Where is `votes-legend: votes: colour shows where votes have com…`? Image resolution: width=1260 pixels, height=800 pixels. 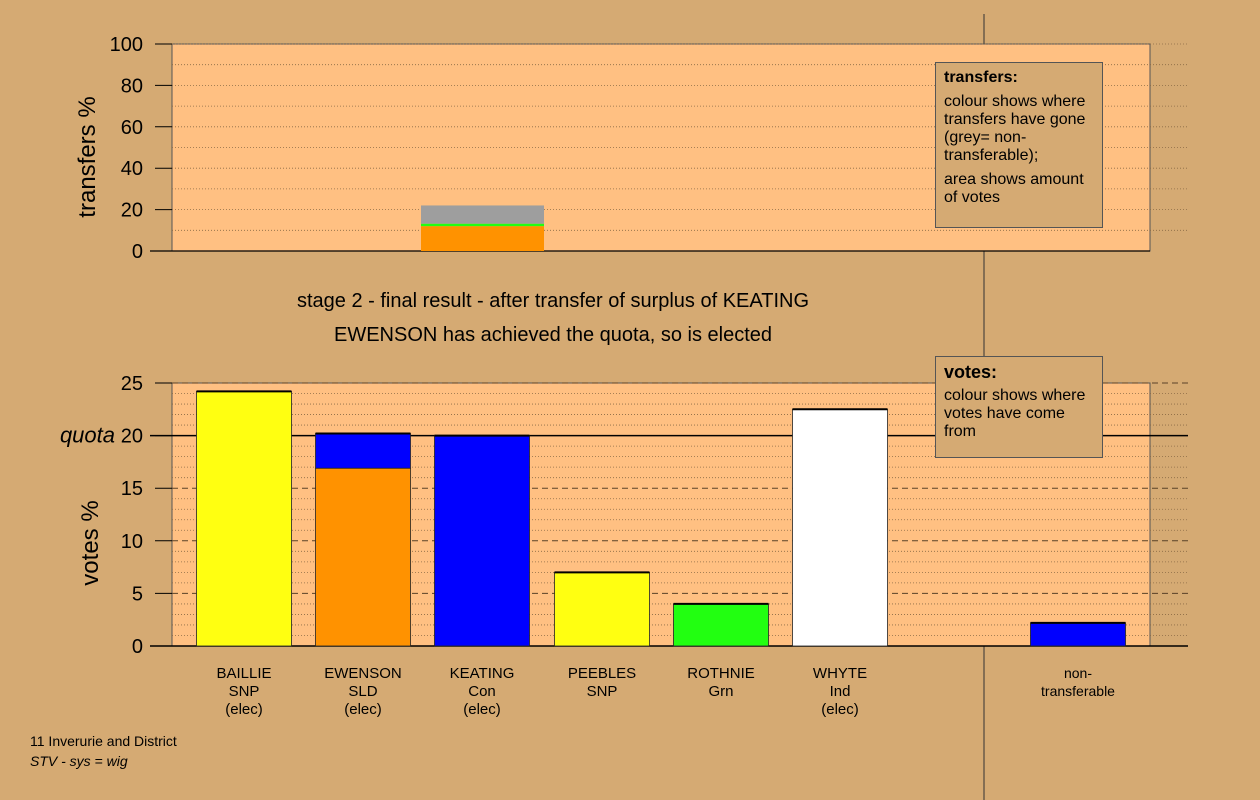 votes-legend: votes: colour shows where votes have com… is located at coordinates (1019, 407).